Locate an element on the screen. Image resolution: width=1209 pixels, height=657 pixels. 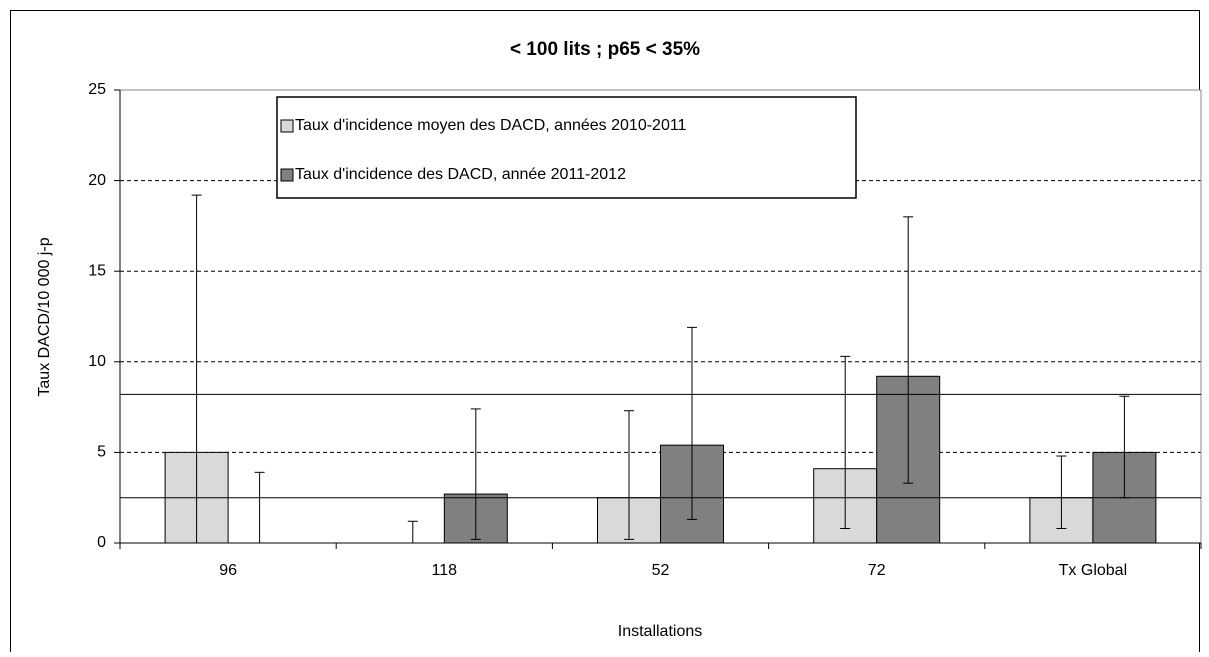
x-tick-label: 96 is located at coordinates (228, 570).